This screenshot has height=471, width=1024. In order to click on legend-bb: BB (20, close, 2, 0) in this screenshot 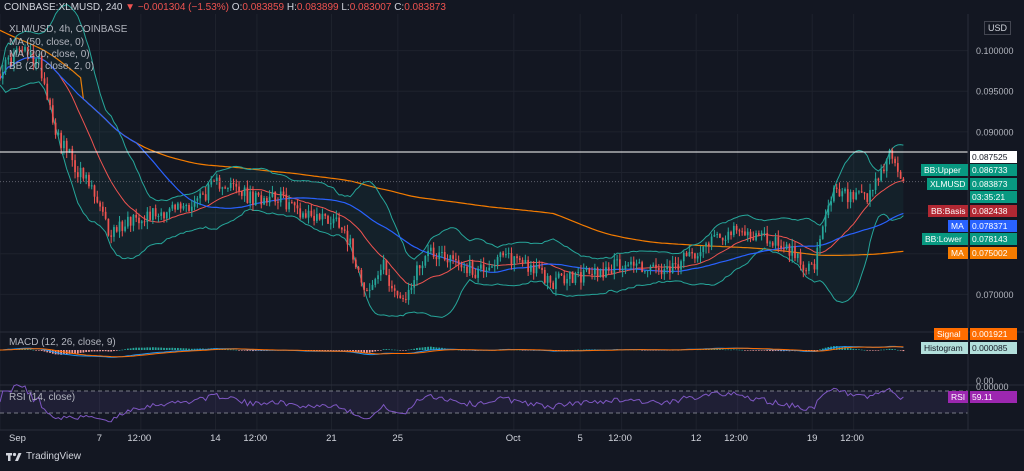, I will do `click(52, 66)`.